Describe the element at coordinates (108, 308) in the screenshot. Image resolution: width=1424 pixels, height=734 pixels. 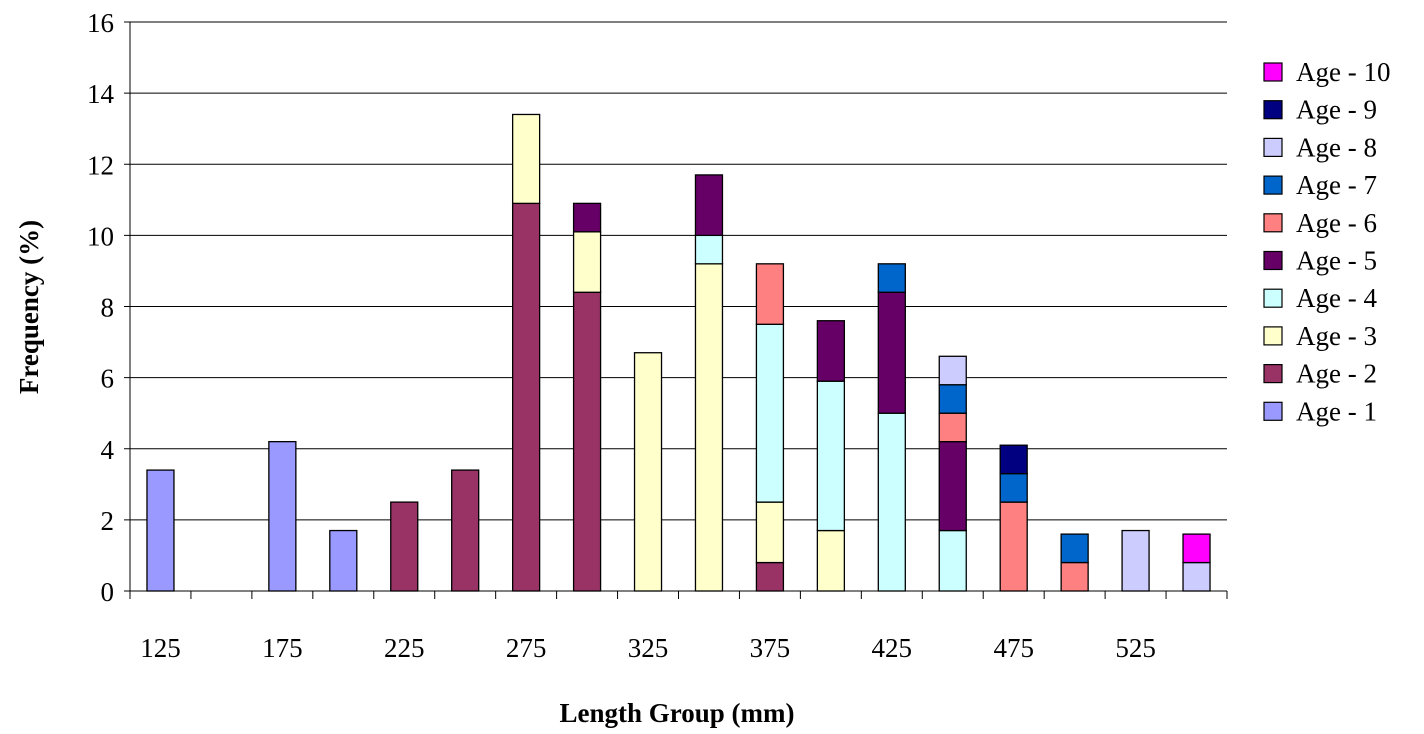
I see `y-tick-label: 8` at that location.